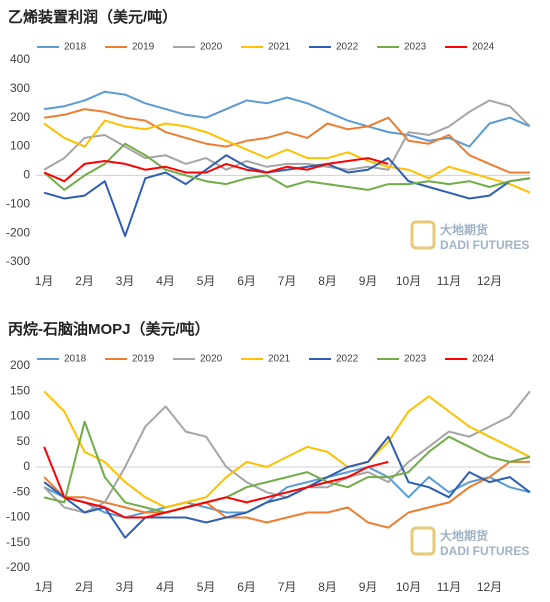 Image resolution: width=550 pixels, height=602 pixels. I want to click on y-tick-label: 300, so click(20, 88).